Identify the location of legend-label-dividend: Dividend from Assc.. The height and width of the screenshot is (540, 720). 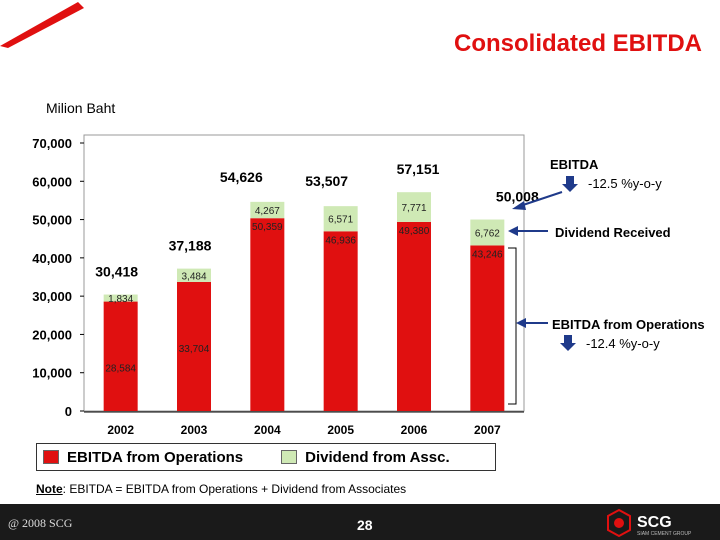
(377, 457).